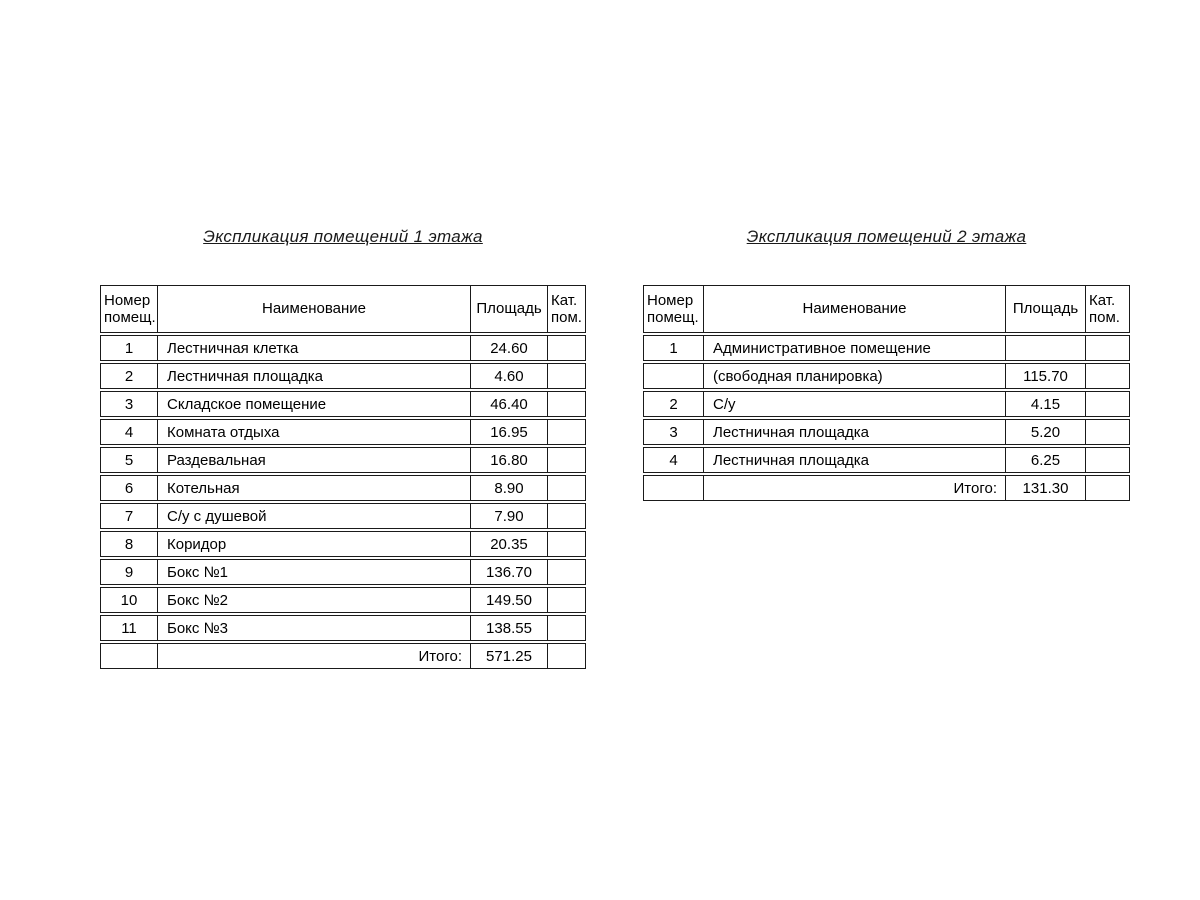 Image resolution: width=1200 pixels, height=900 pixels. I want to click on table-row: 4 Лестничная площадка 6.25, so click(886, 460).